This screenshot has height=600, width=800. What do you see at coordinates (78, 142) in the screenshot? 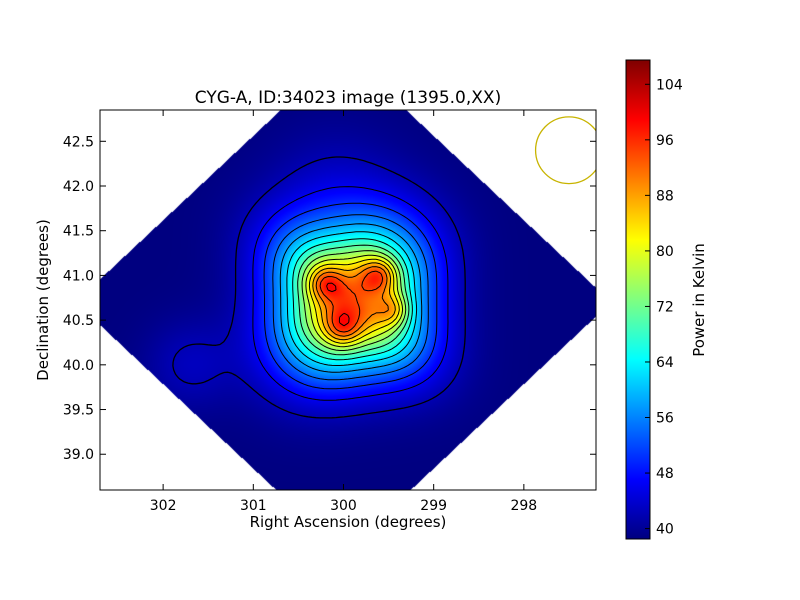
I see `y-tick-label: 42.5` at bounding box center [78, 142].